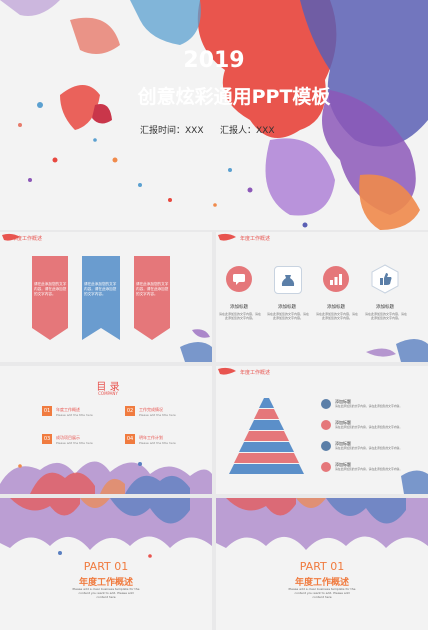  What do you see at coordinates (266, 436) in the screenshot?
I see `pyramid-chart` at bounding box center [266, 436].